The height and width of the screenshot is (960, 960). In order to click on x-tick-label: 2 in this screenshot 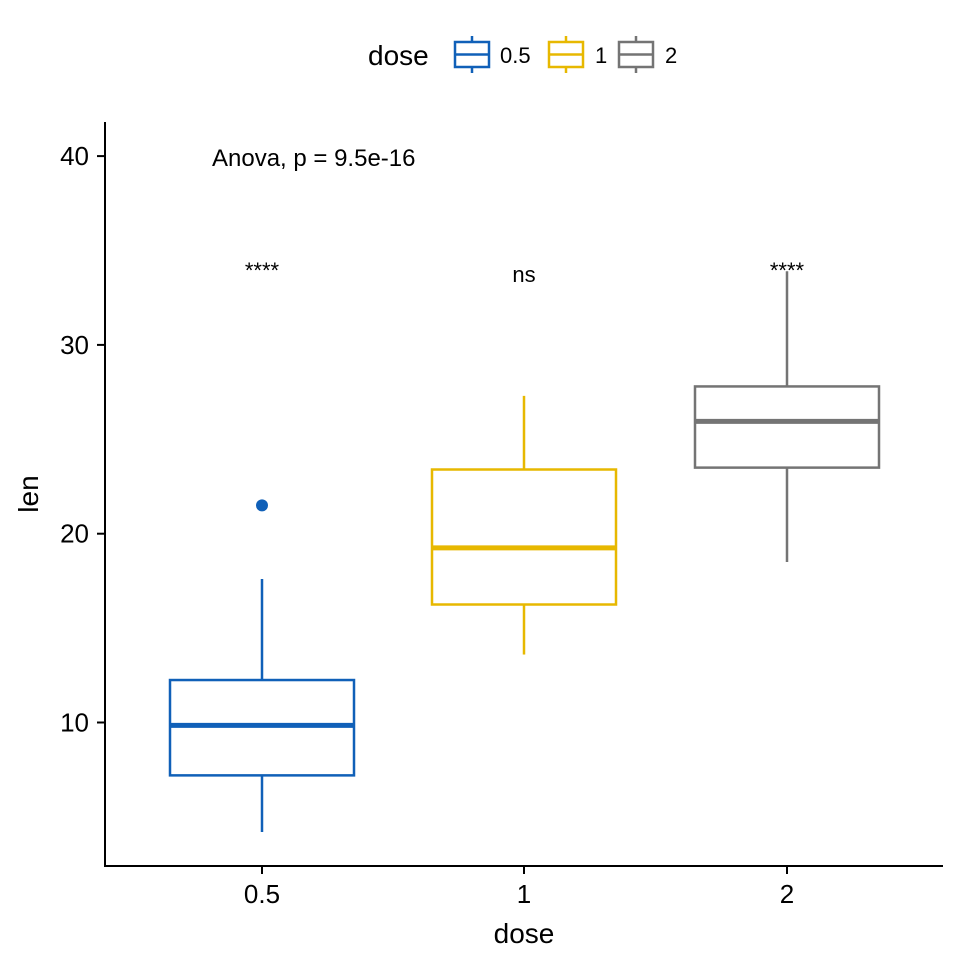, I will do `click(787, 894)`.